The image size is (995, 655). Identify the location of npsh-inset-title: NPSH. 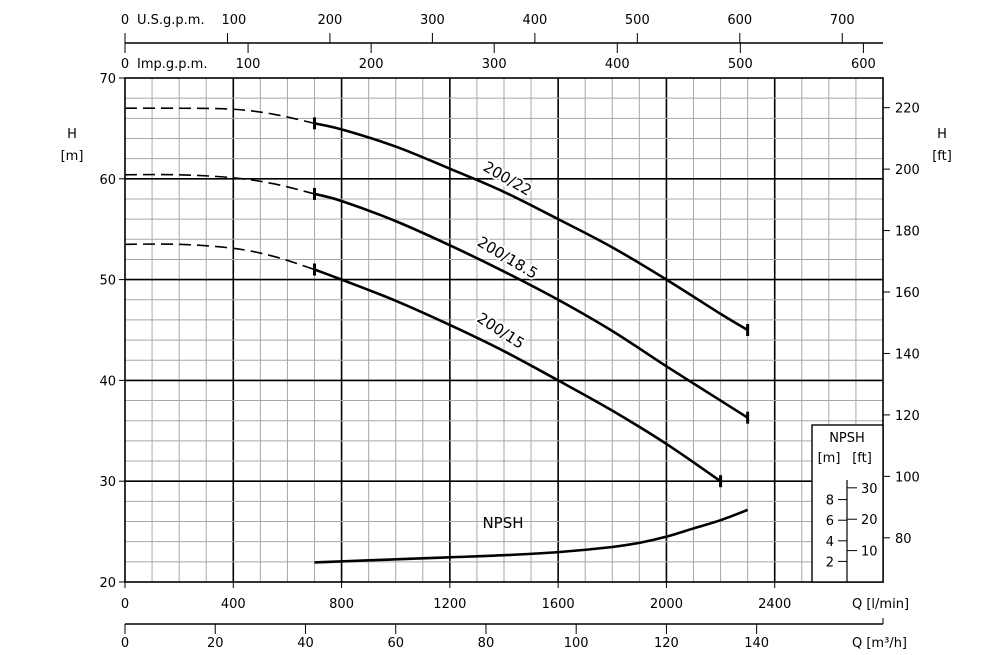
(847, 438).